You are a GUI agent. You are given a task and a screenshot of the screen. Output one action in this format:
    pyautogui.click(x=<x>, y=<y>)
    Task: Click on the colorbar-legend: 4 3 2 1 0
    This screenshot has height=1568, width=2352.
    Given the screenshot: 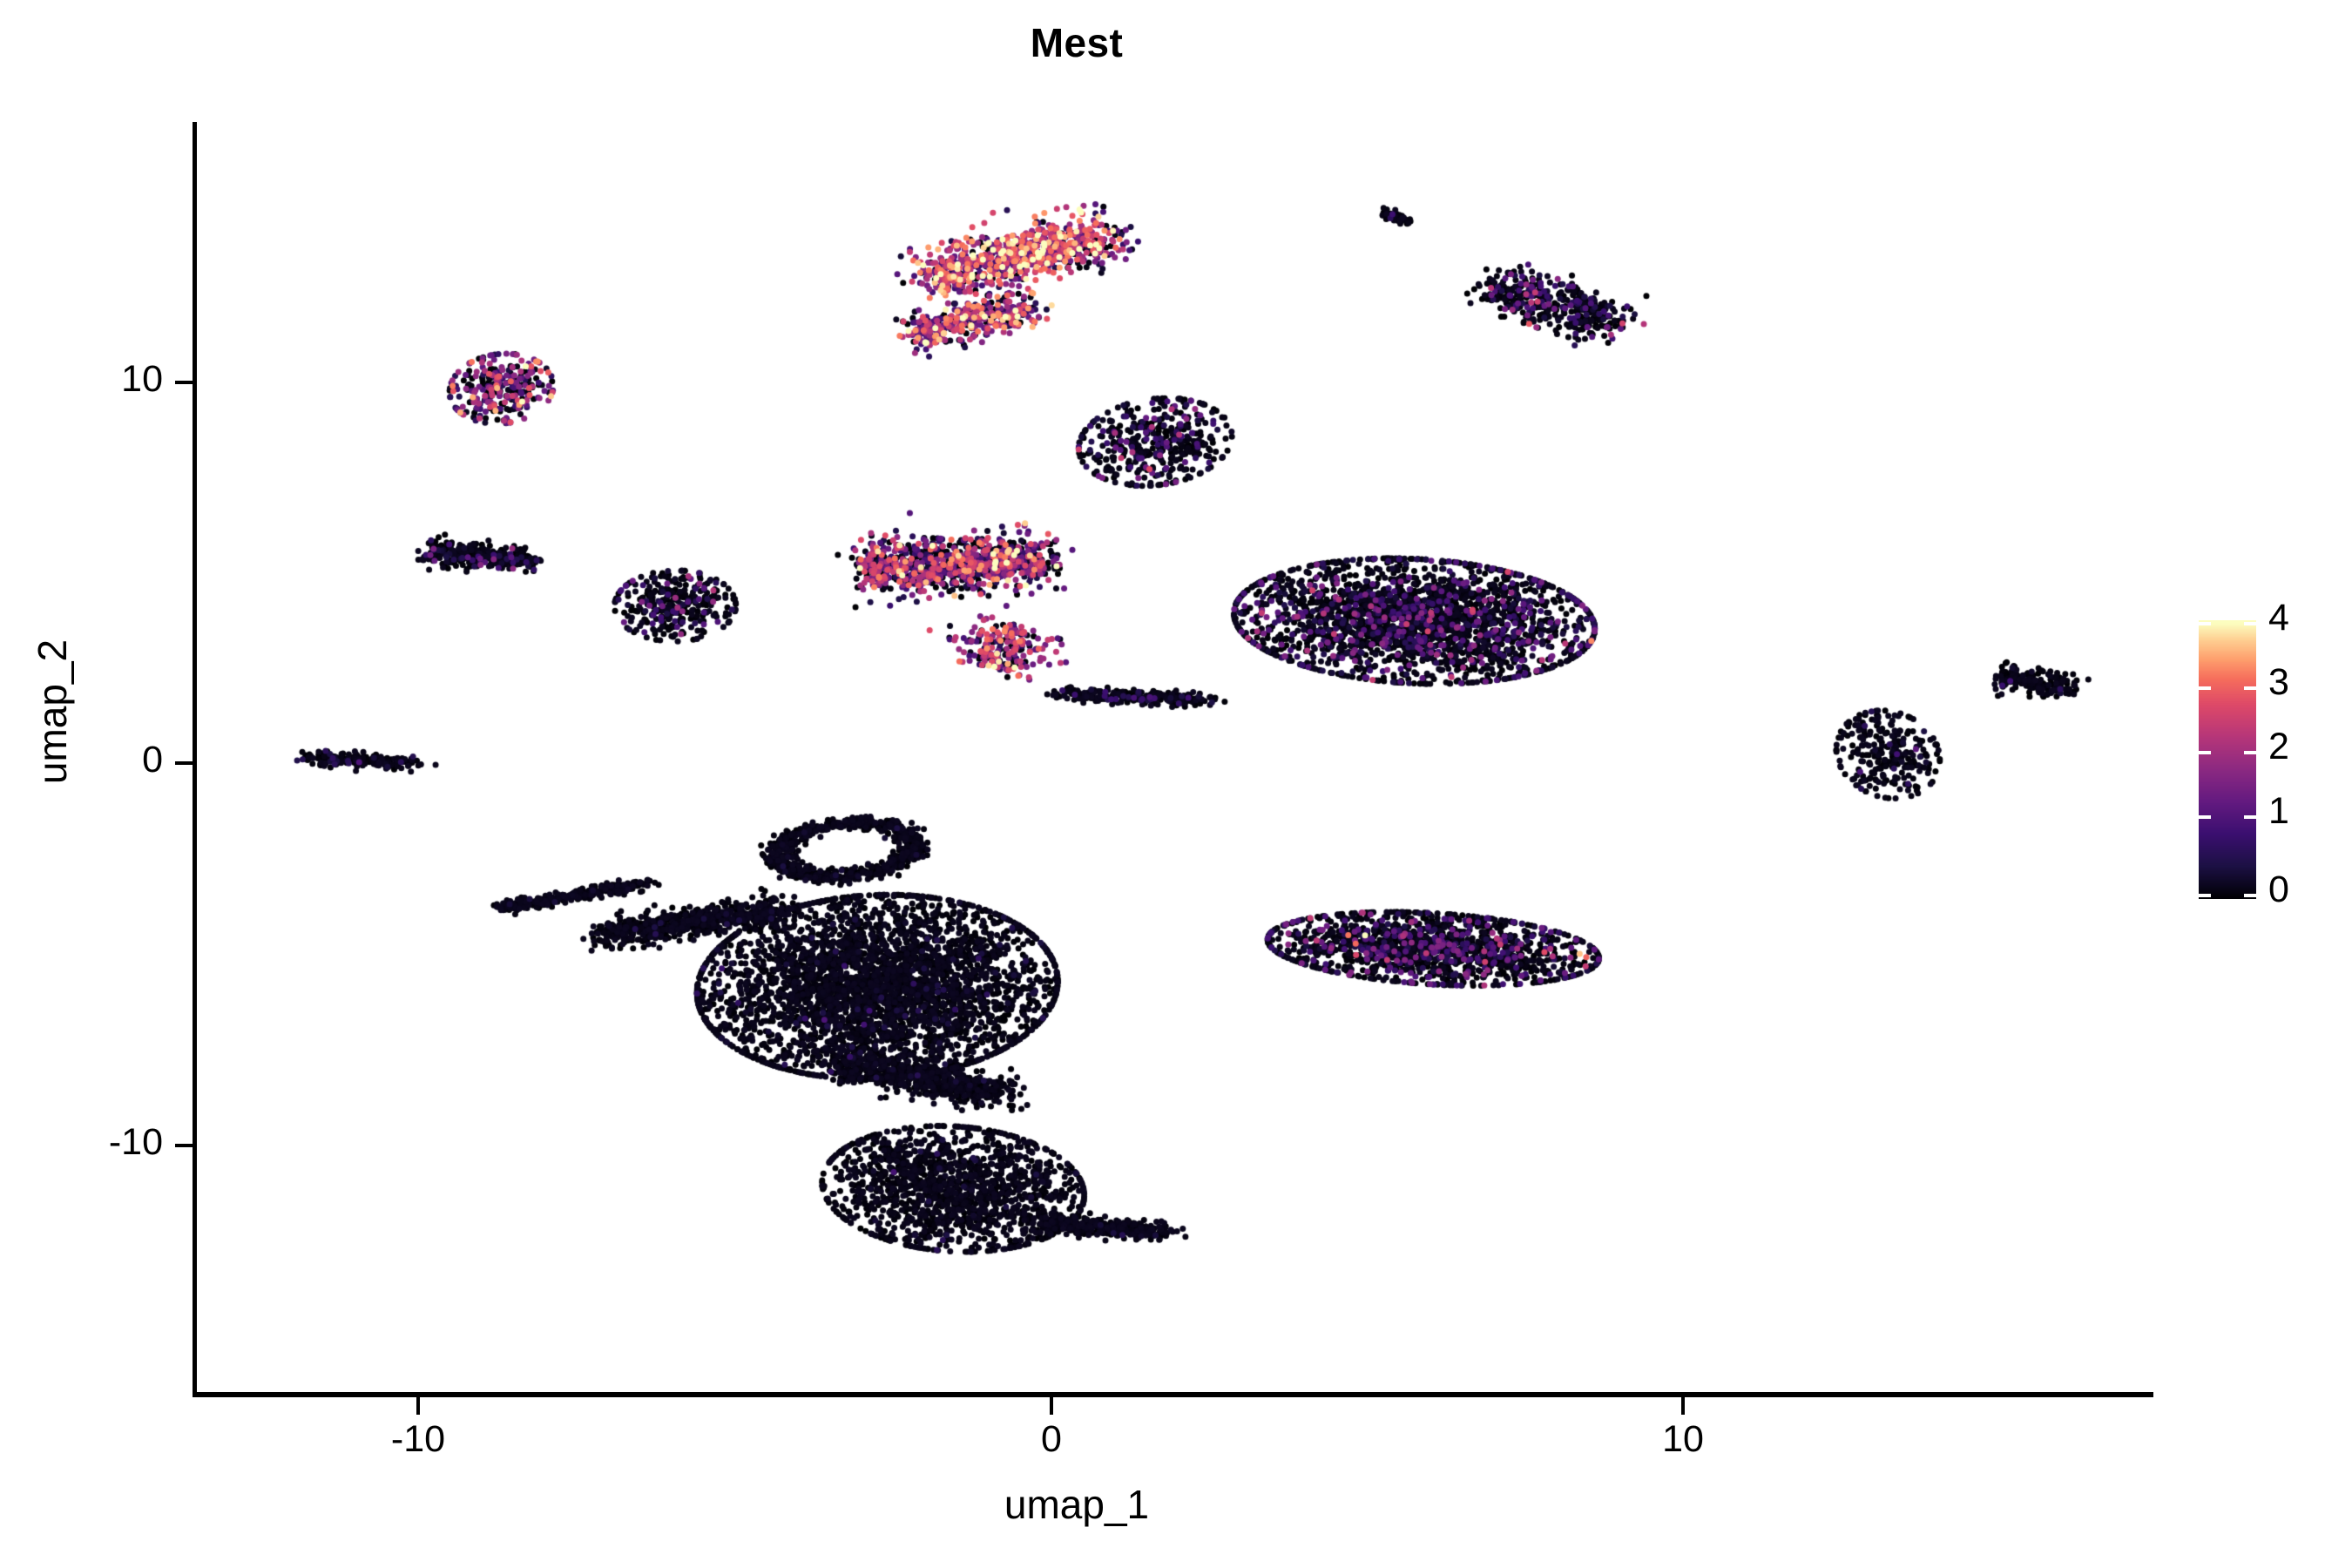 What is the action you would take?
    pyautogui.click(x=2273, y=754)
    